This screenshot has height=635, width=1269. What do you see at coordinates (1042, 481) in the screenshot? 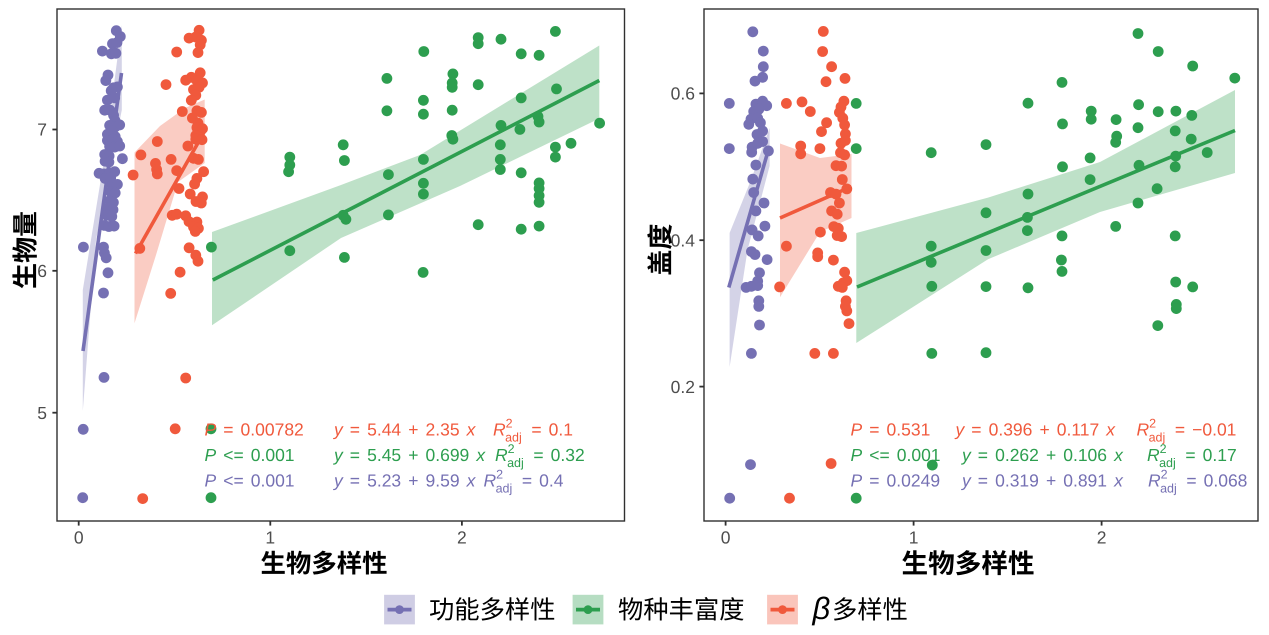
I see `svg-text: y = 0.319 + 0.891 x` at bounding box center [1042, 481].